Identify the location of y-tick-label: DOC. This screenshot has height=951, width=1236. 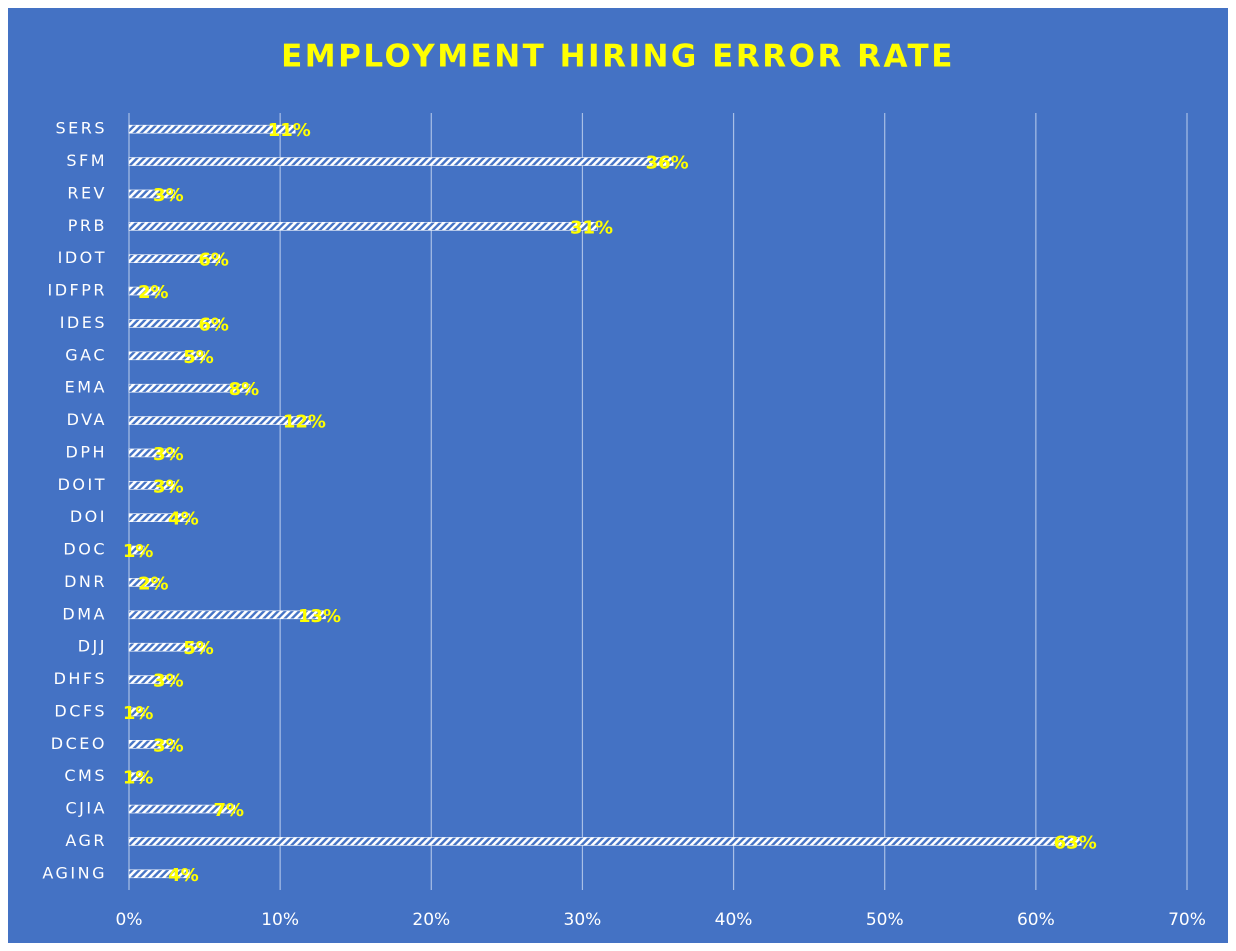
(85, 549).